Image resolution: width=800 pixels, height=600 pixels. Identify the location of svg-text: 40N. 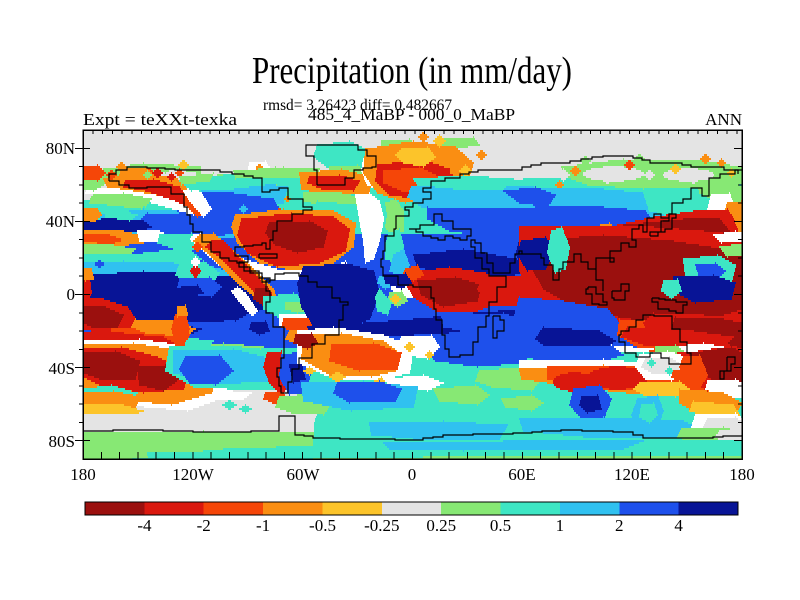
(60, 221).